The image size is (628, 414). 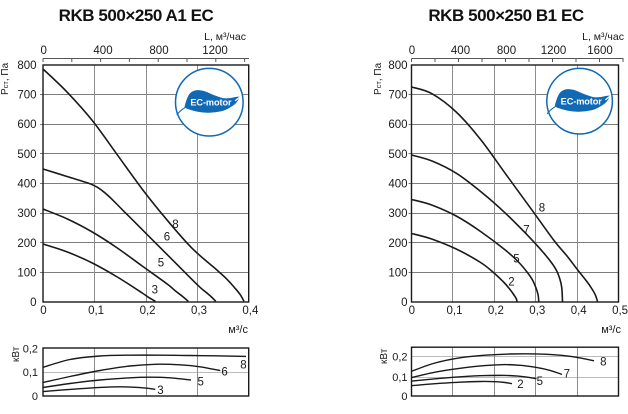 What do you see at coordinates (136, 15) in the screenshot?
I see `svg-text: RKB 500×250 A1 EC` at bounding box center [136, 15].